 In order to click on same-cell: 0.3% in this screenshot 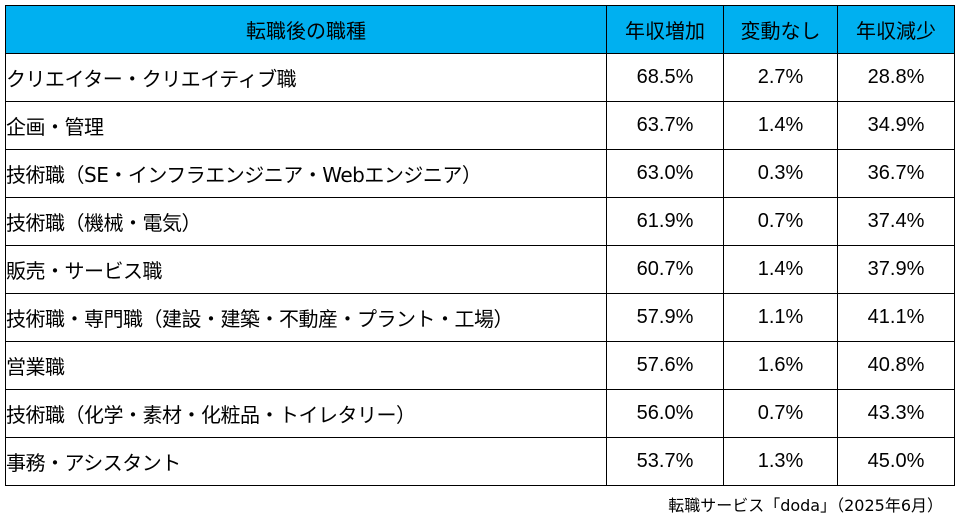, I will do `click(780, 173)`.